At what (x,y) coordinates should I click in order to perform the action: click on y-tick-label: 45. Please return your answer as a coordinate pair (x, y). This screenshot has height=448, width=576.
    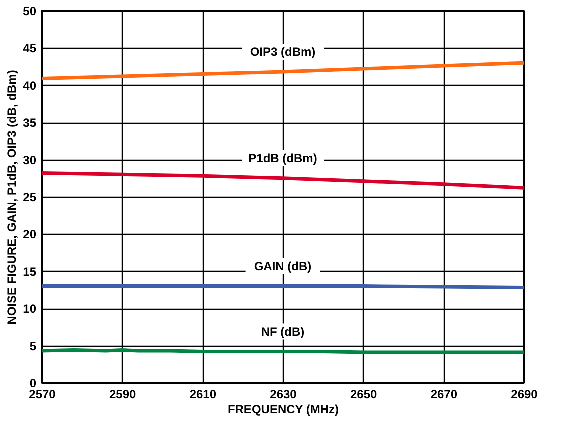
    Looking at the image, I should click on (30, 49).